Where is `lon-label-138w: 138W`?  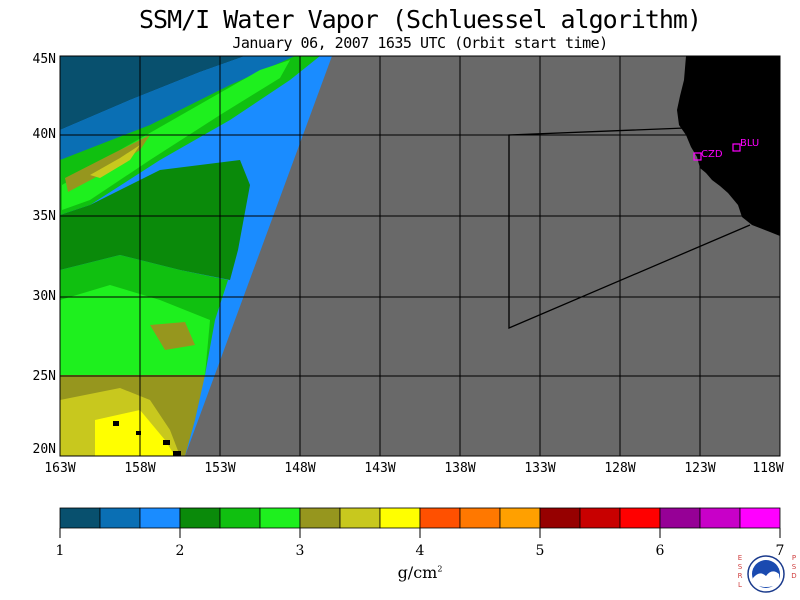
lon-label-138w: 138W is located at coordinates (460, 468).